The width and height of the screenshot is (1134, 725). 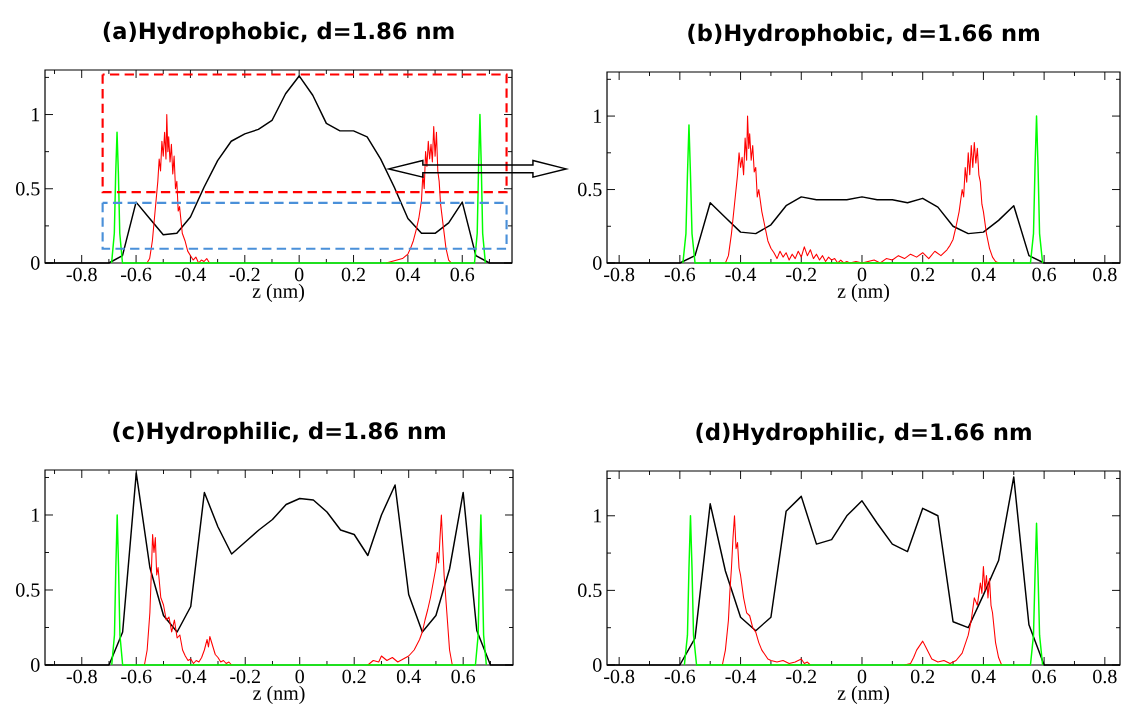 I want to click on chart-title: (b)Hydrophobic, d=1.66 nm, so click(x=863, y=34).